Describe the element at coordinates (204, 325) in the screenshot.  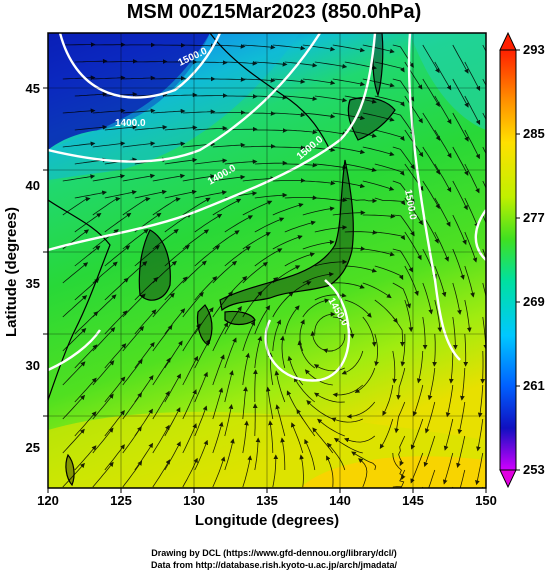
I see `japan-kyushu` at that location.